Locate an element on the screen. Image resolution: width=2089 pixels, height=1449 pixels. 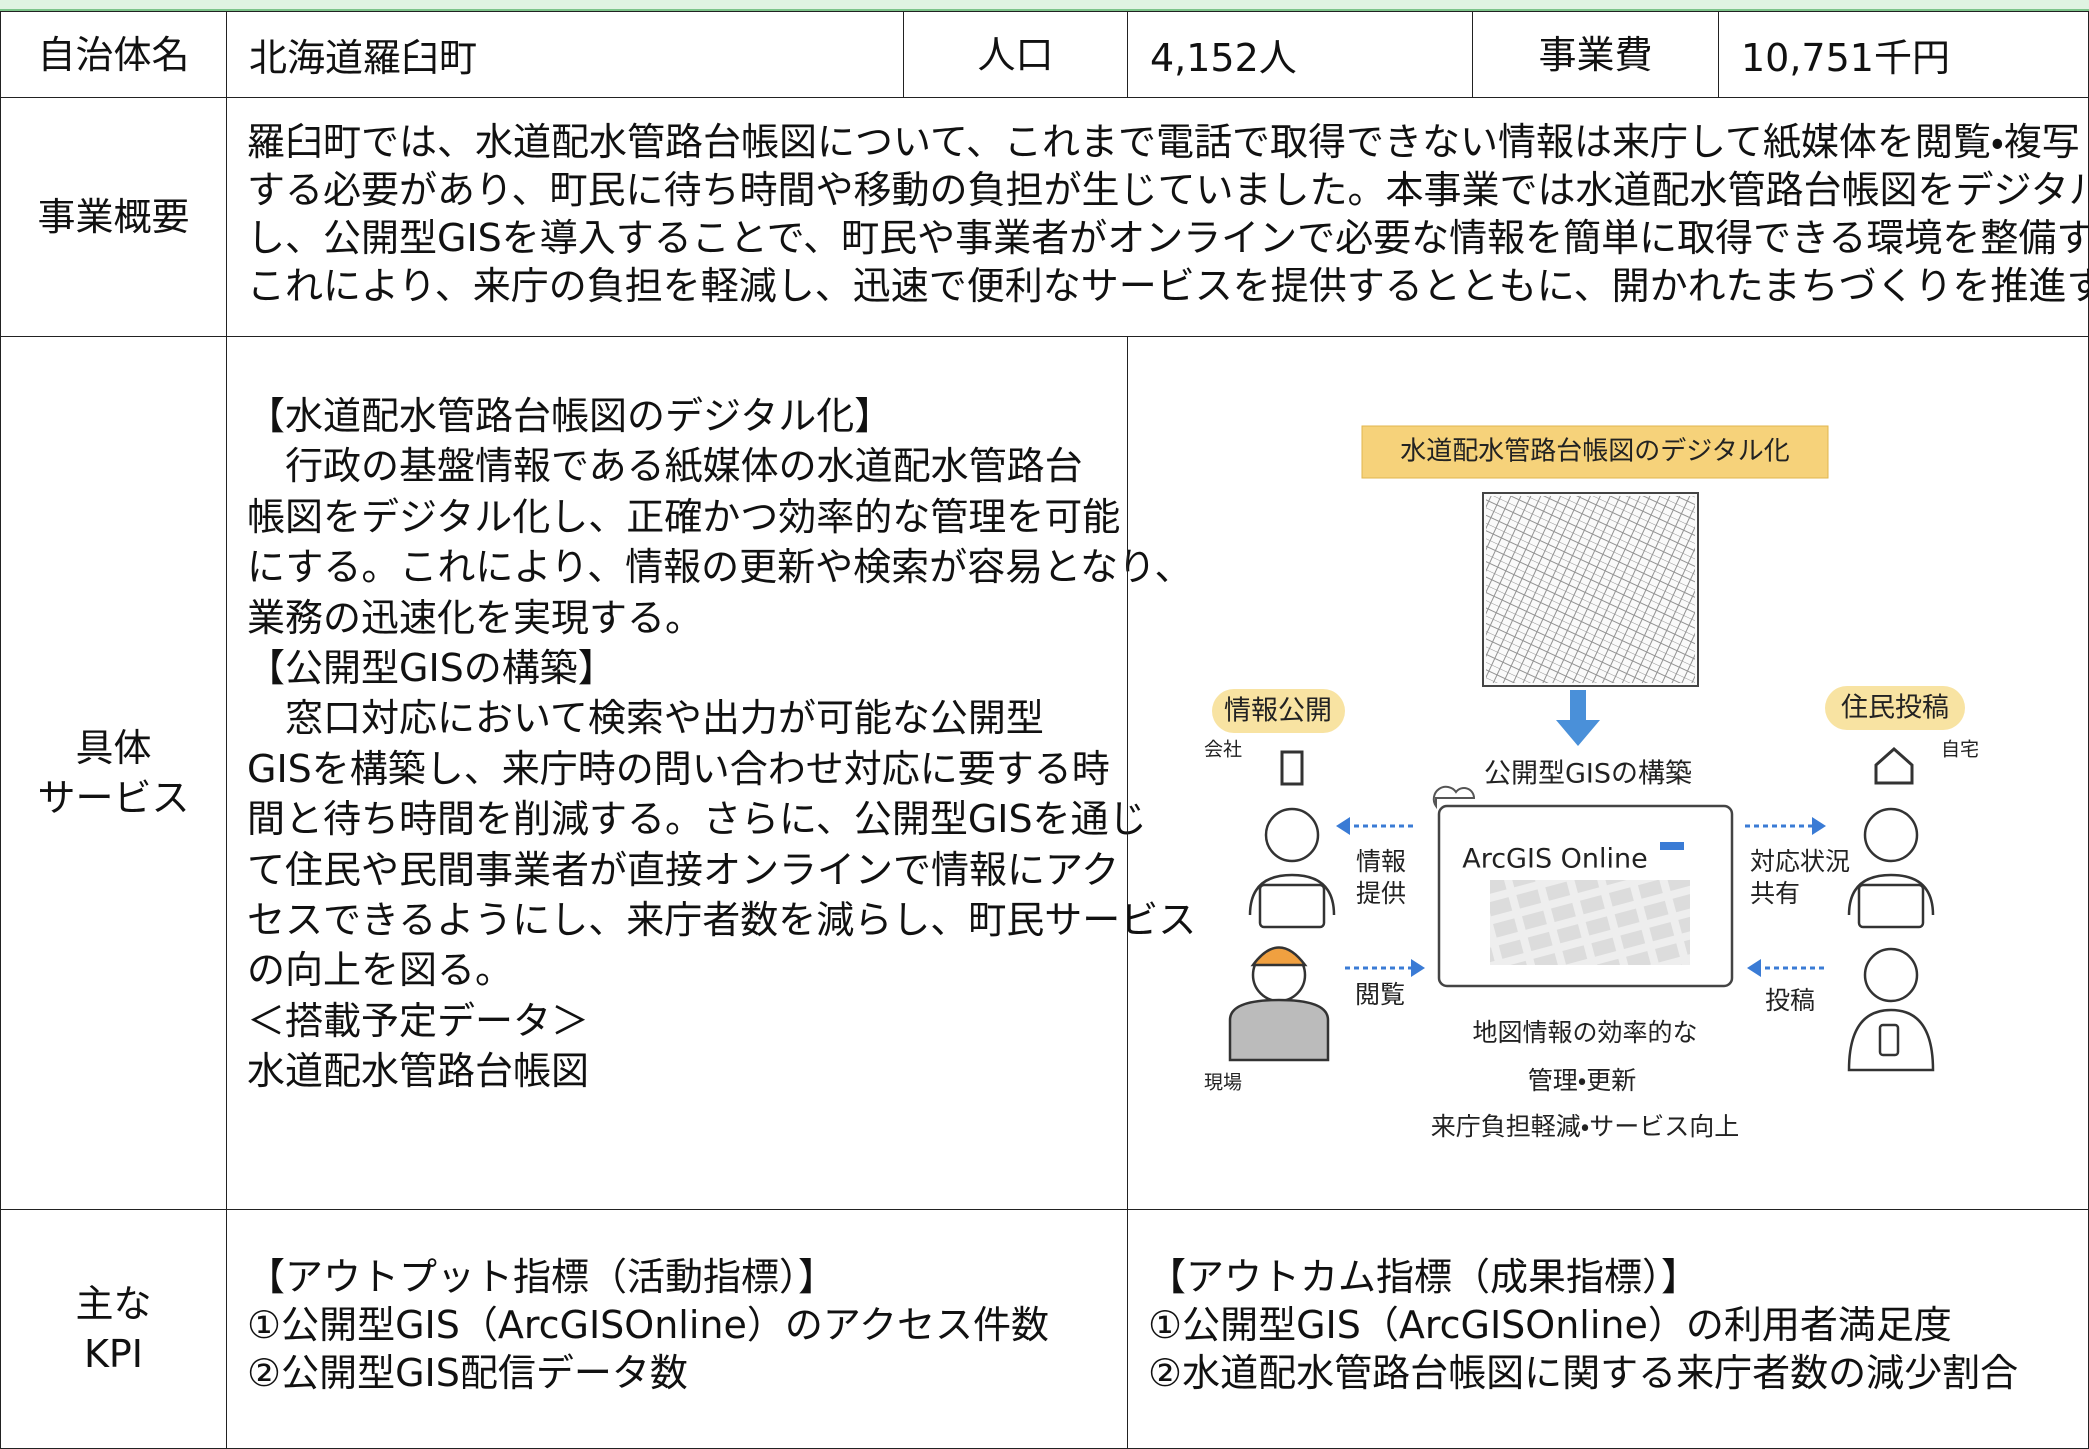
text-line: 間と待ち時間を削減する。さらに、公開型GISを通じ is located at coordinates (697, 819).